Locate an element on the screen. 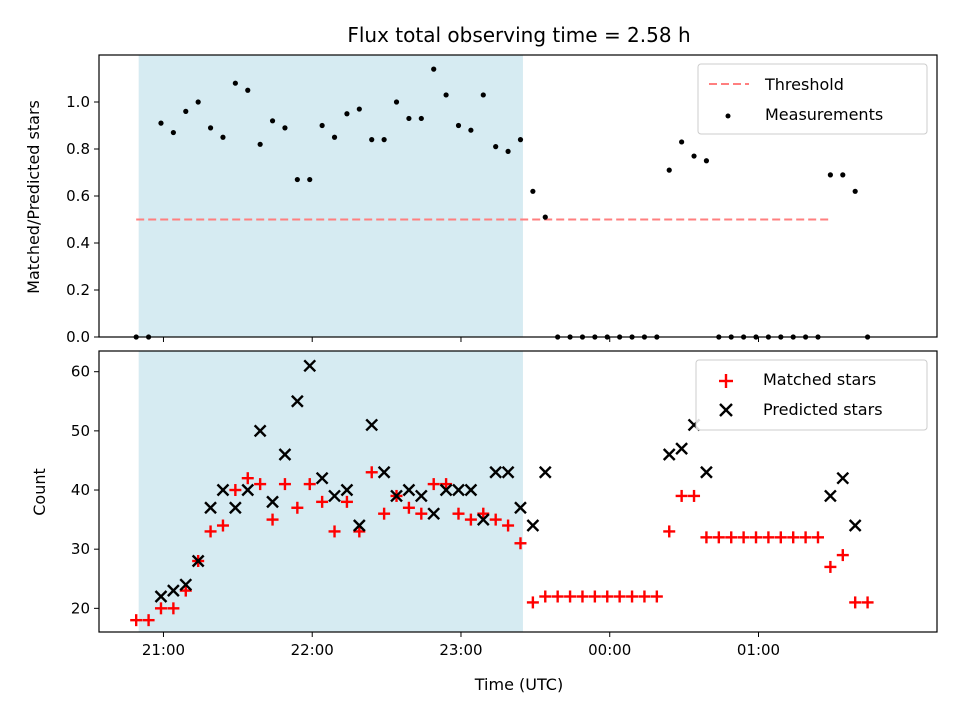  y-tick-label: 0.2 is located at coordinates (78, 290).